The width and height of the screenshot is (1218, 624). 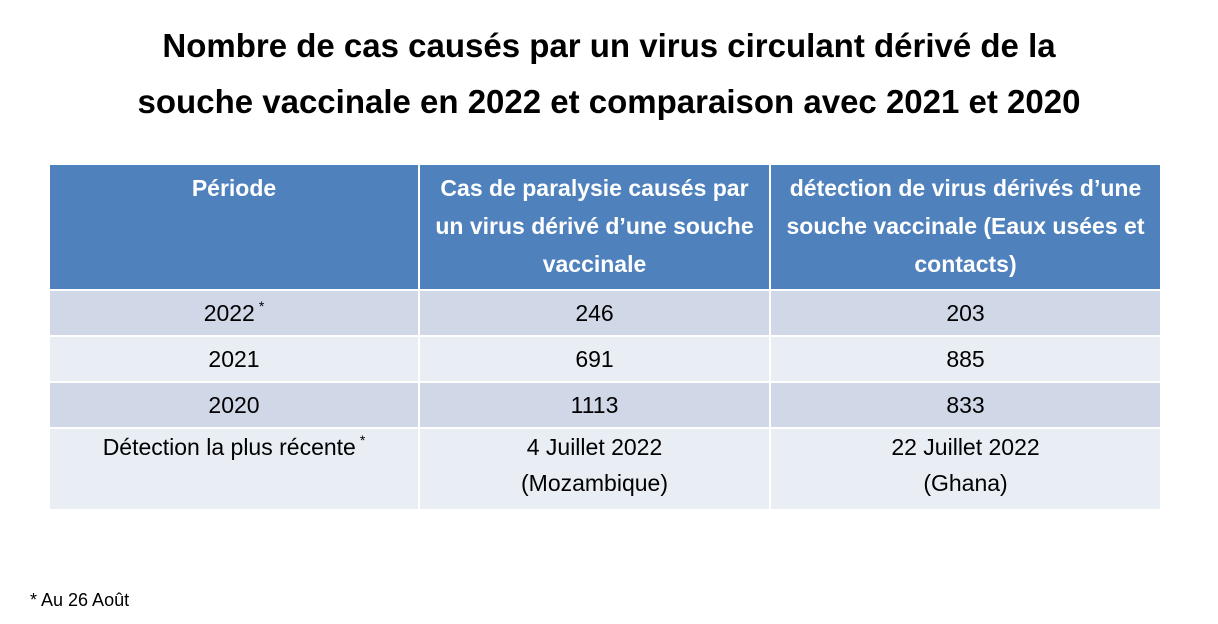 What do you see at coordinates (80, 600) in the screenshot?
I see `footnote: * Au 26 Août` at bounding box center [80, 600].